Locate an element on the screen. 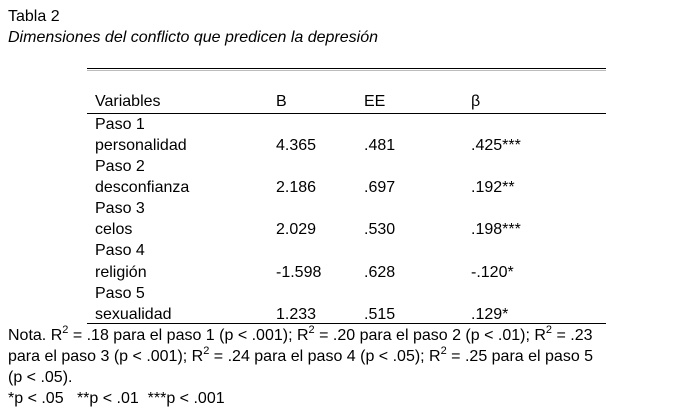  table-top-rule is located at coordinates (346, 68).